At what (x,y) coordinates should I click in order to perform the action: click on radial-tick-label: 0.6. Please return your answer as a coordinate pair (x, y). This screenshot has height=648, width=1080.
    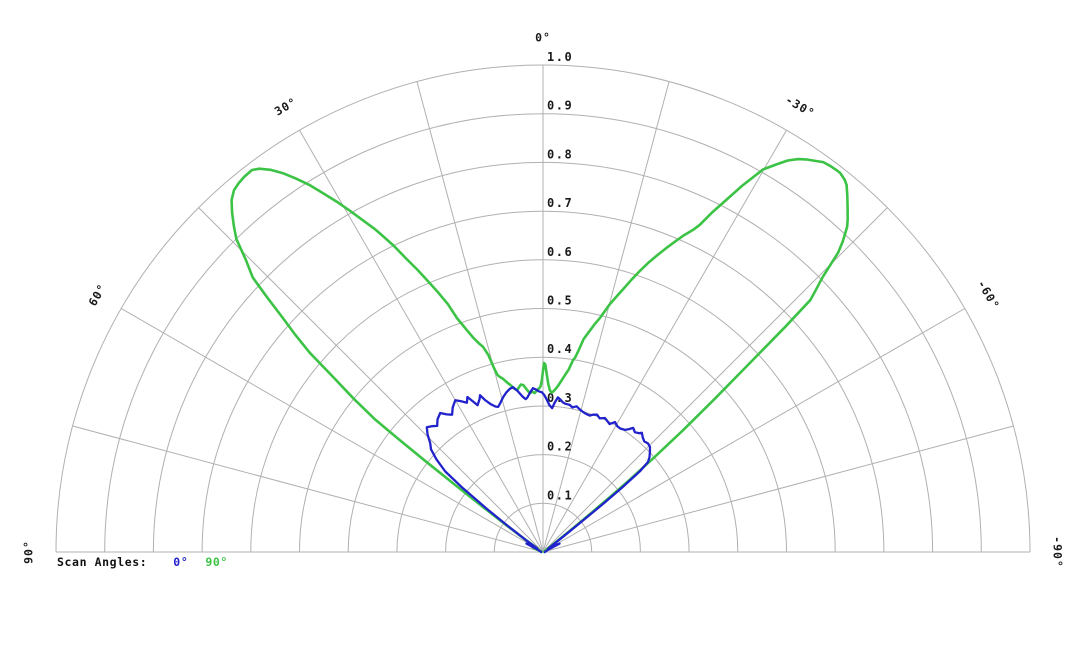
    Looking at the image, I should click on (560, 252).